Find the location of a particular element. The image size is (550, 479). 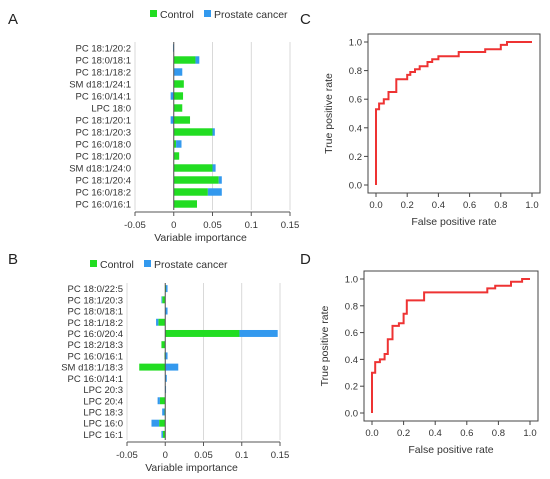

plot-frame is located at coordinates (454, 113).